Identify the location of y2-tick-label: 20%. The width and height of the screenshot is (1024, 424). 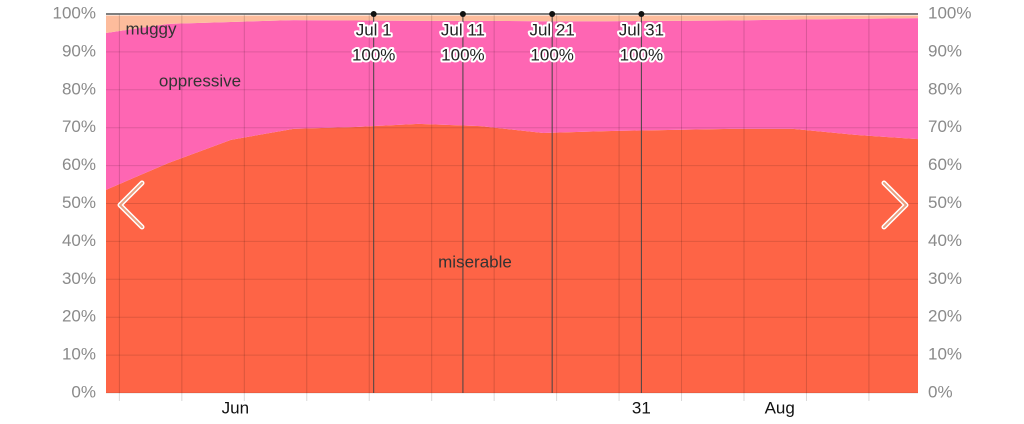
(945, 316).